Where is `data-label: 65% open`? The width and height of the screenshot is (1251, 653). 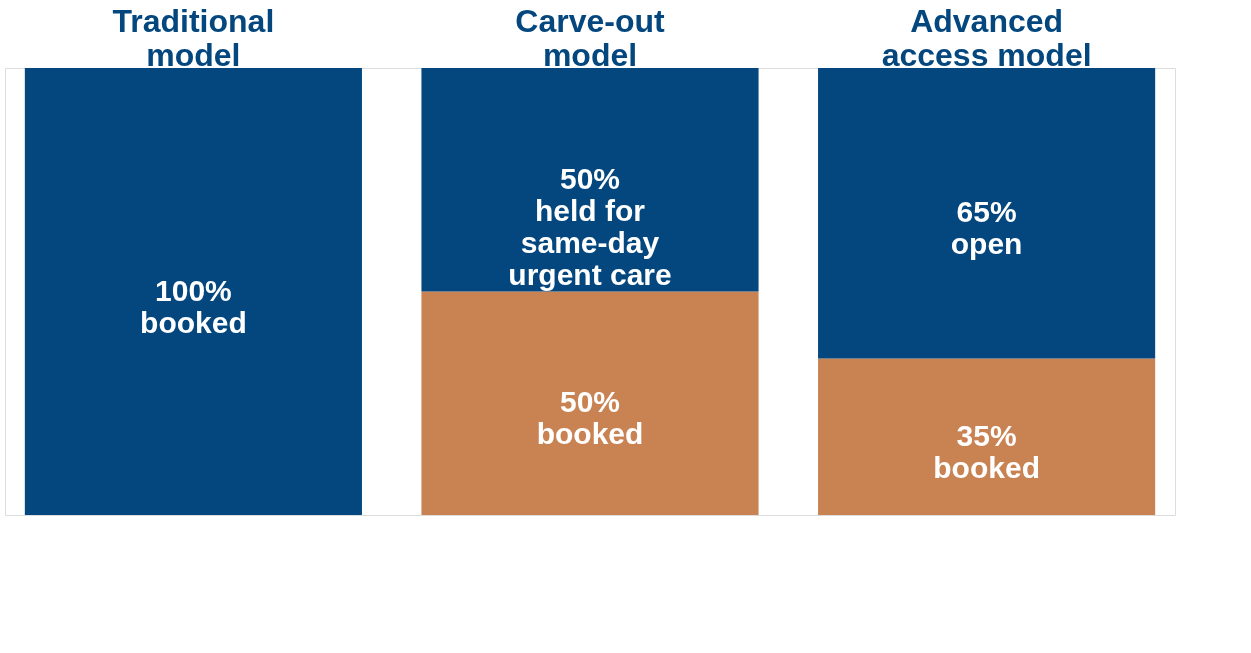 data-label: 65% open is located at coordinates (986, 228).